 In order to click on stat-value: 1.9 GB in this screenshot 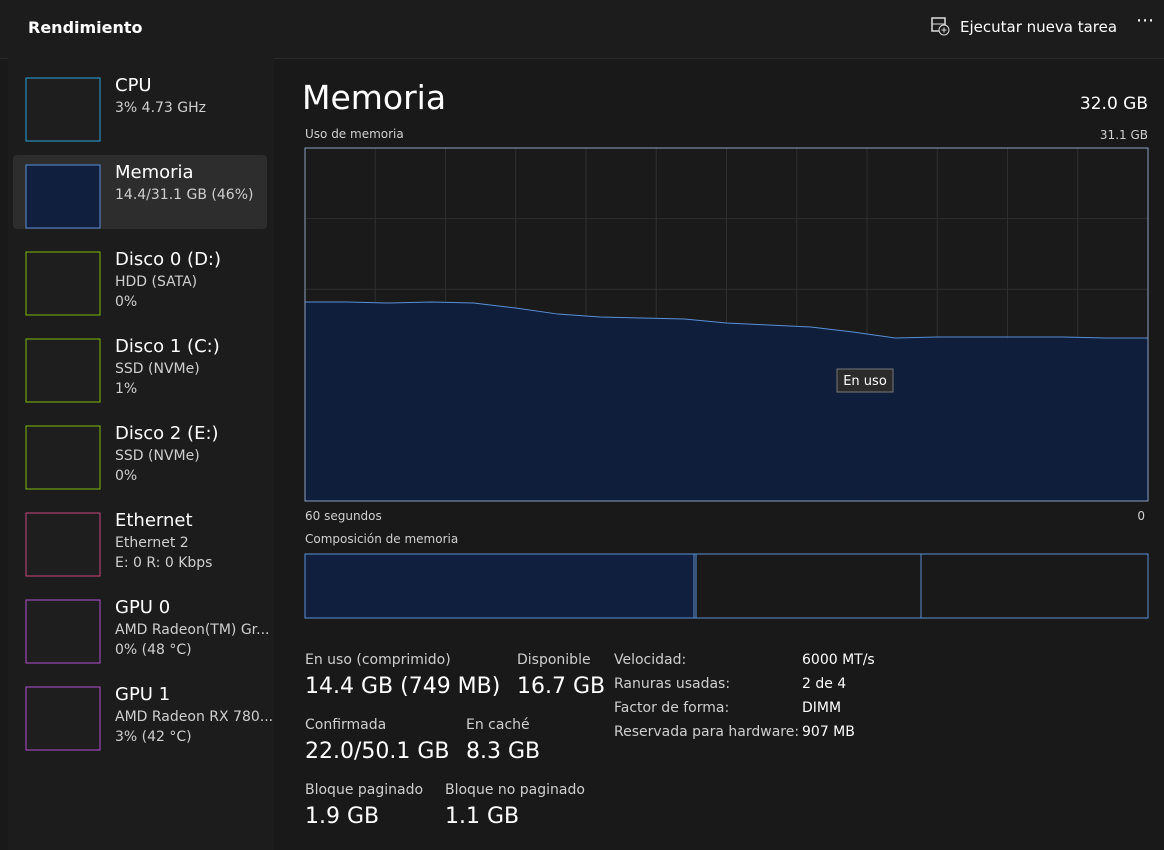, I will do `click(342, 816)`.